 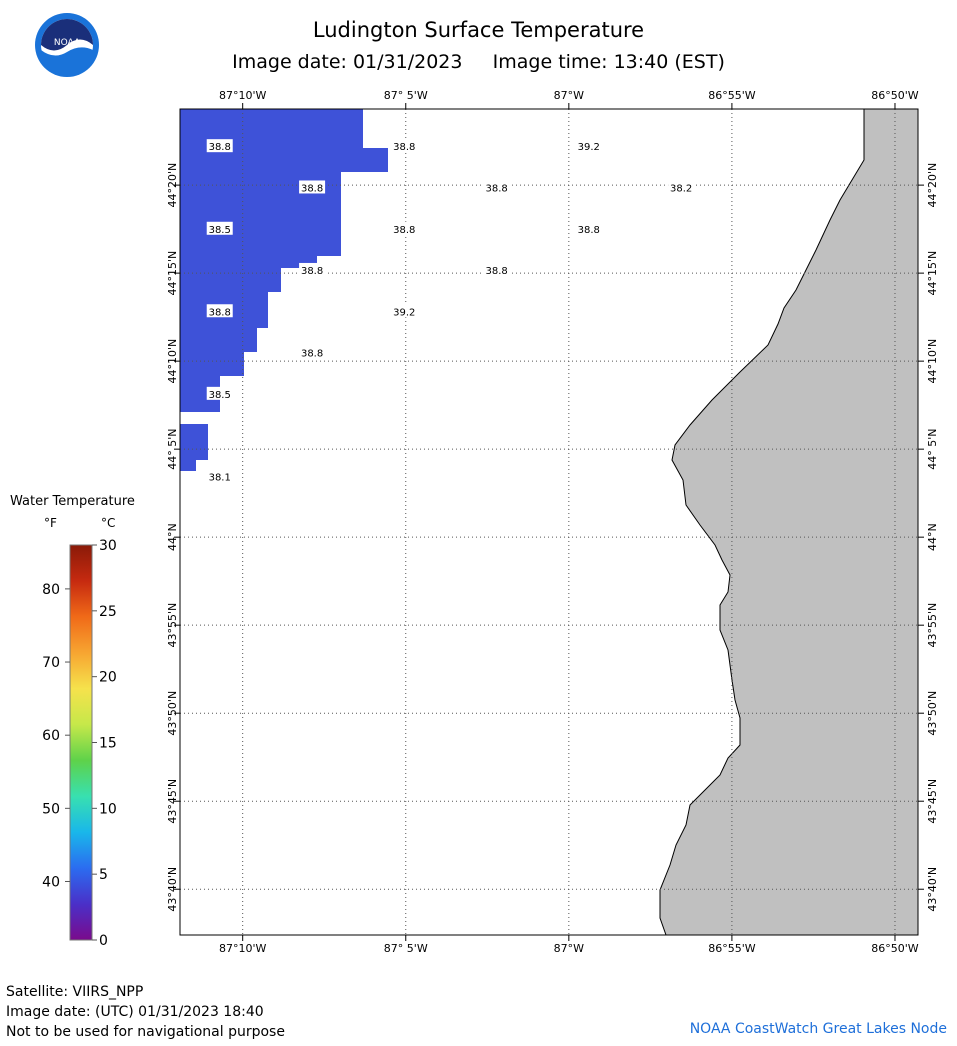 I want to click on latitude-label: 44°10'N, so click(x=172, y=361).